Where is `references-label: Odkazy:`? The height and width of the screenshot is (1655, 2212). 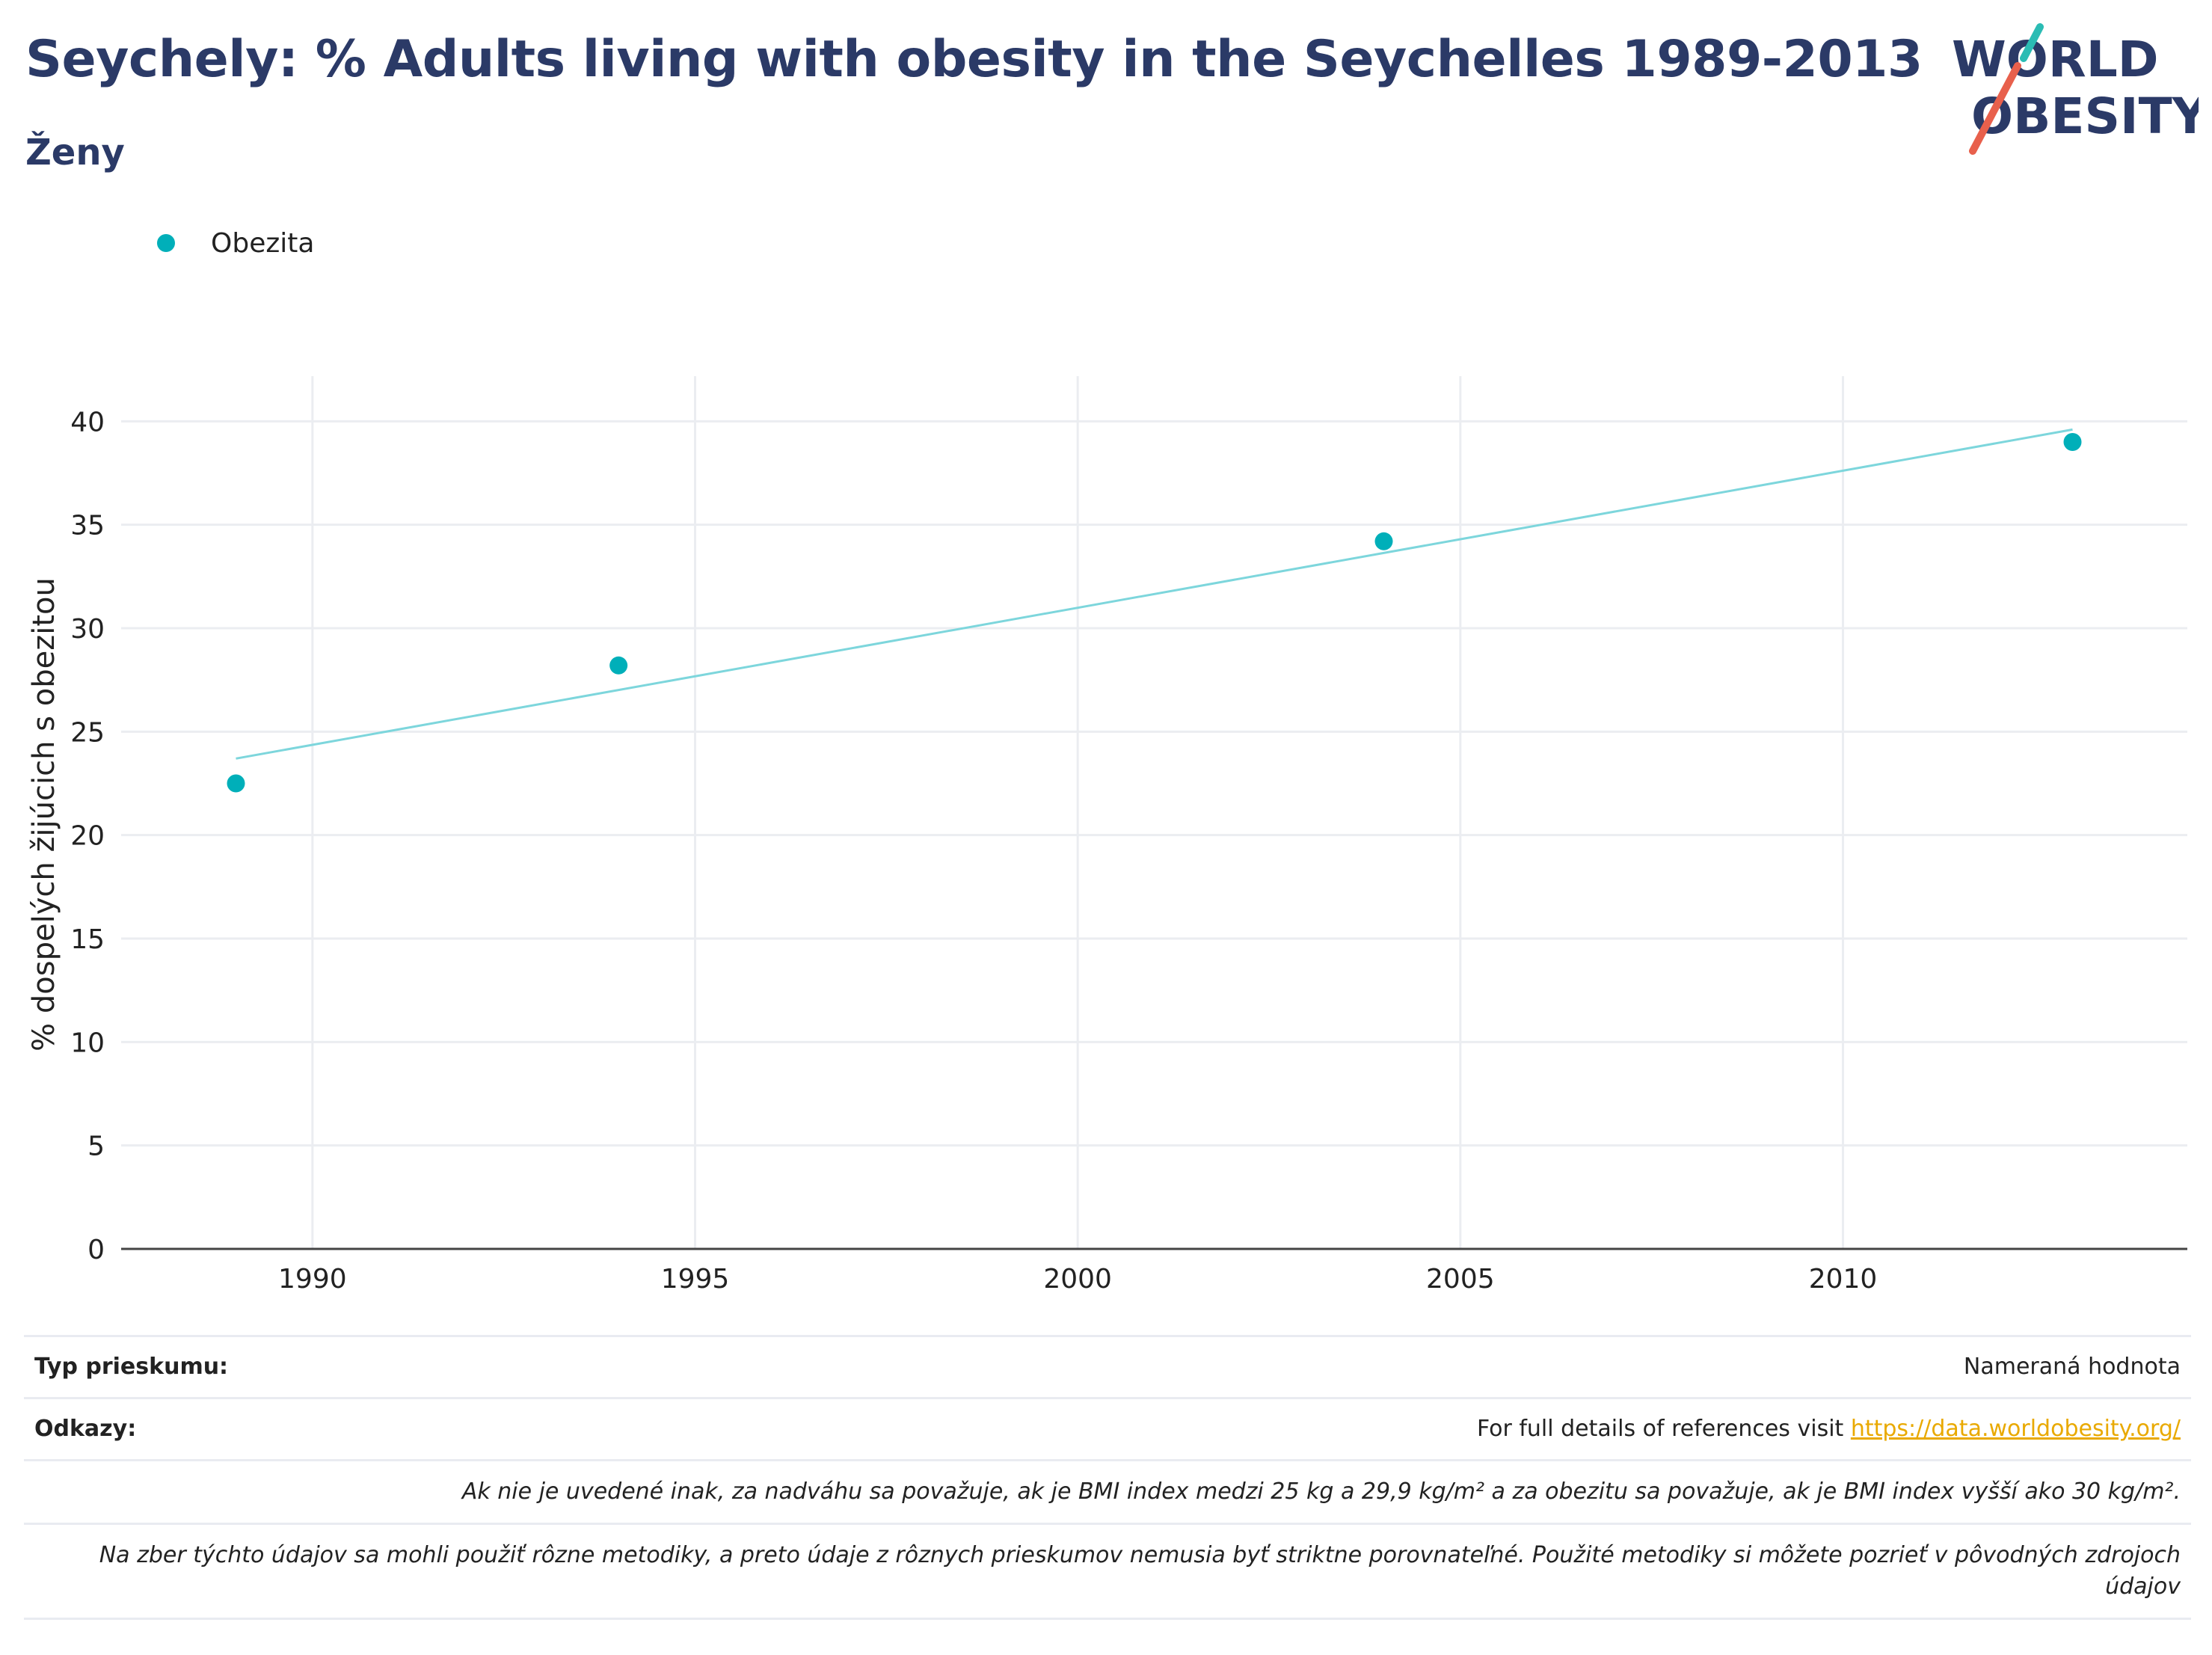
references-label: Odkazy: is located at coordinates (85, 1429).